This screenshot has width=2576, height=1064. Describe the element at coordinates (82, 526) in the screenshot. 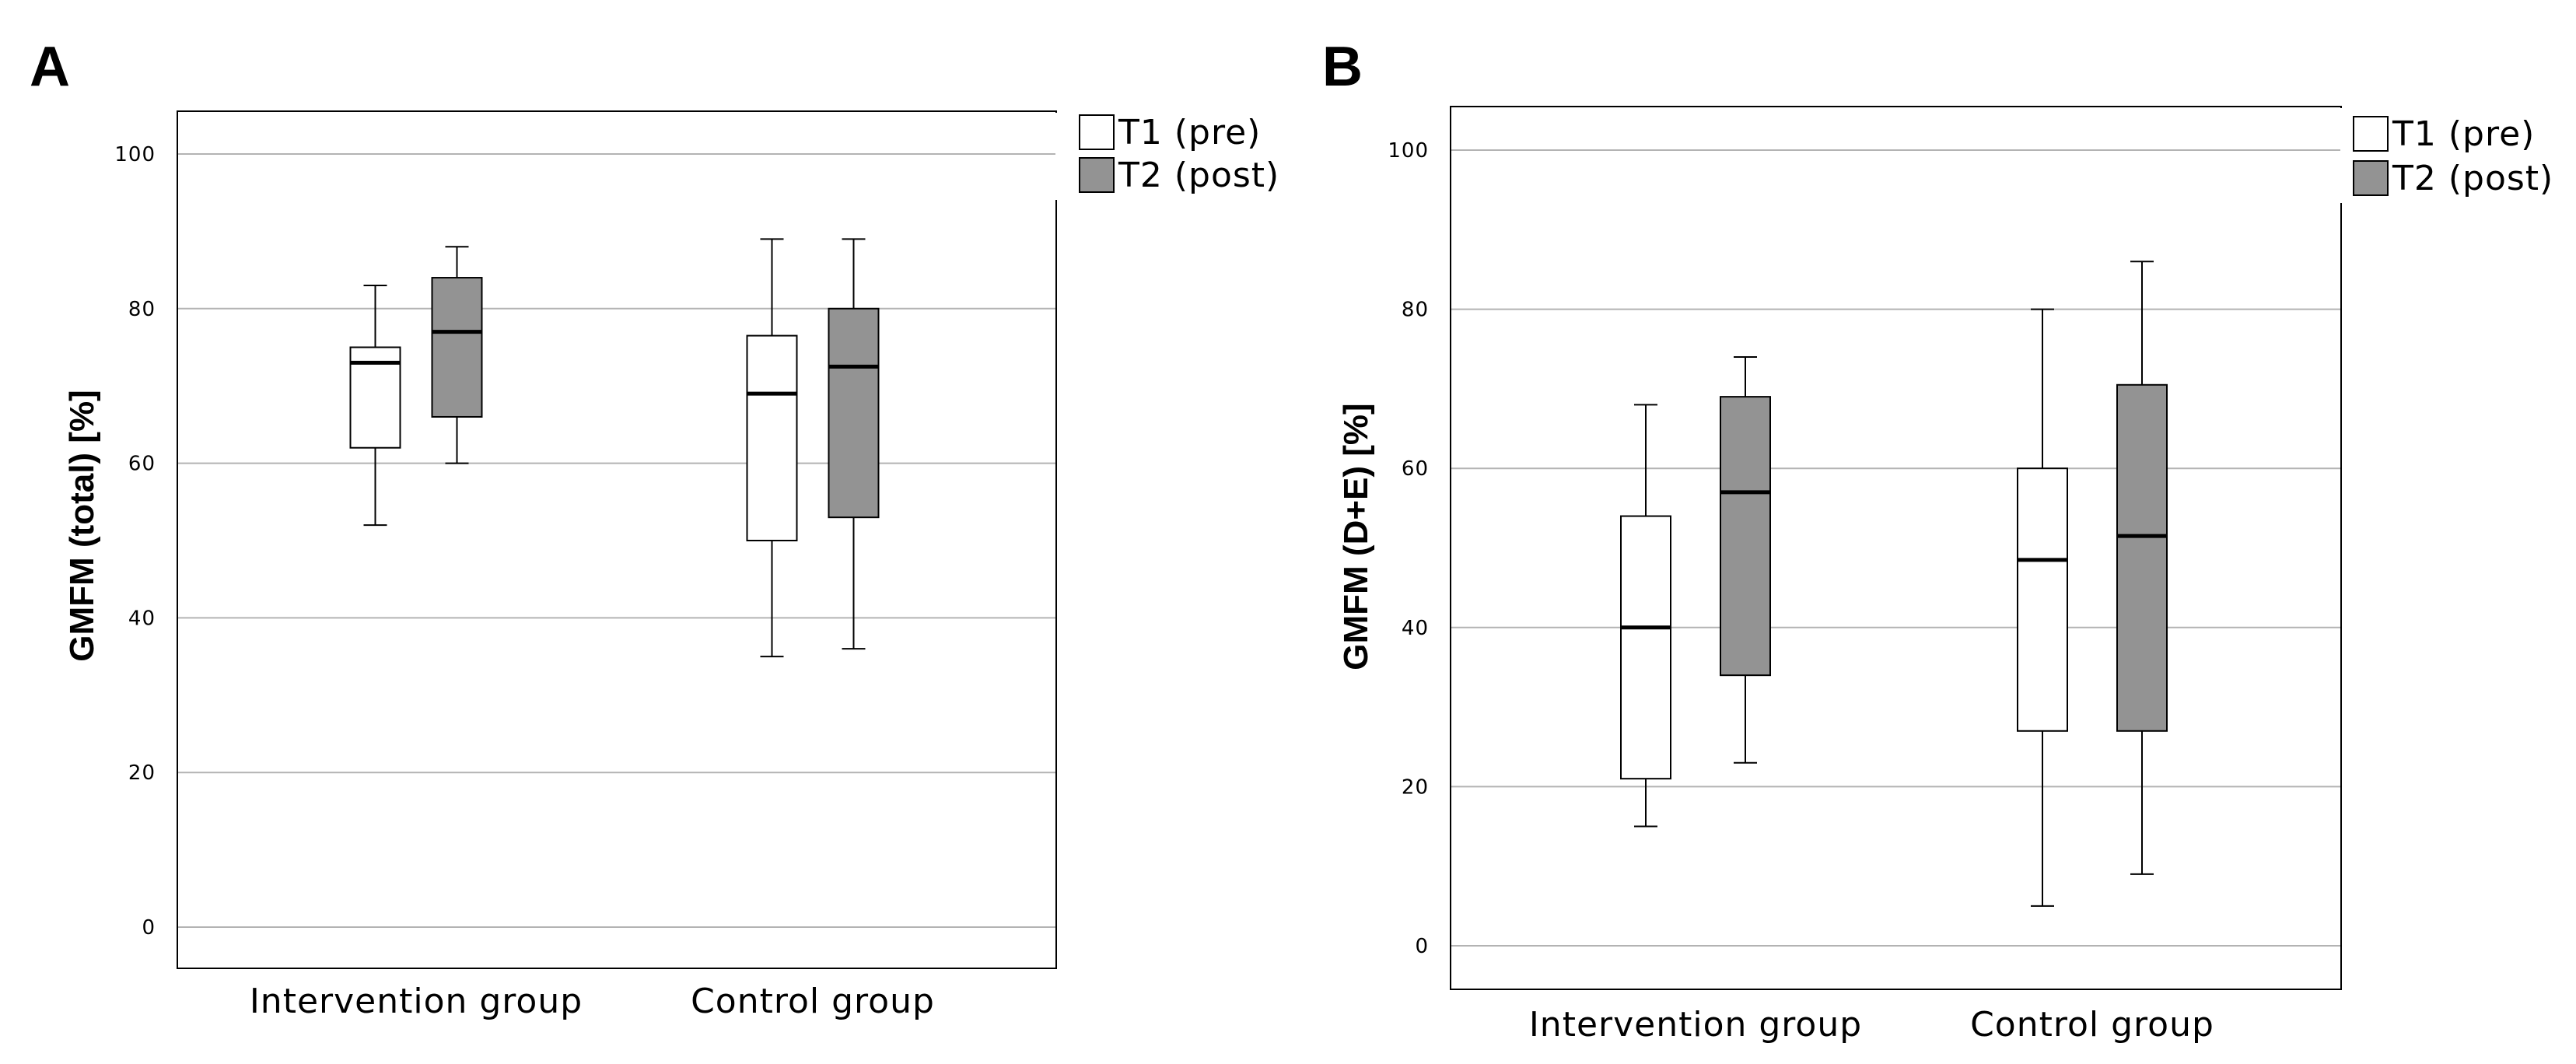

I see `panel-a-y-axis-label: GMFM (total) [%]` at that location.